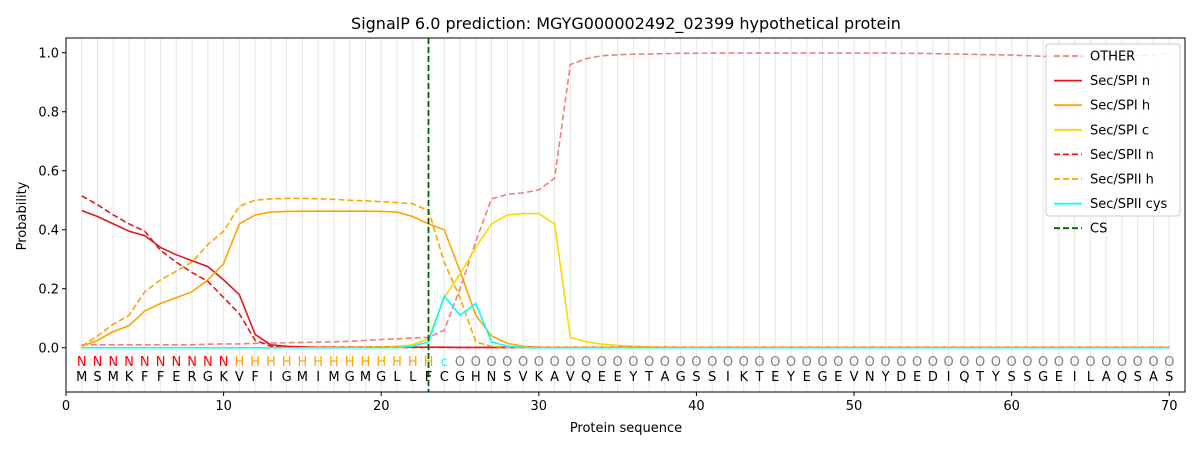  I want to click on x-tick-label: 50, so click(854, 406).